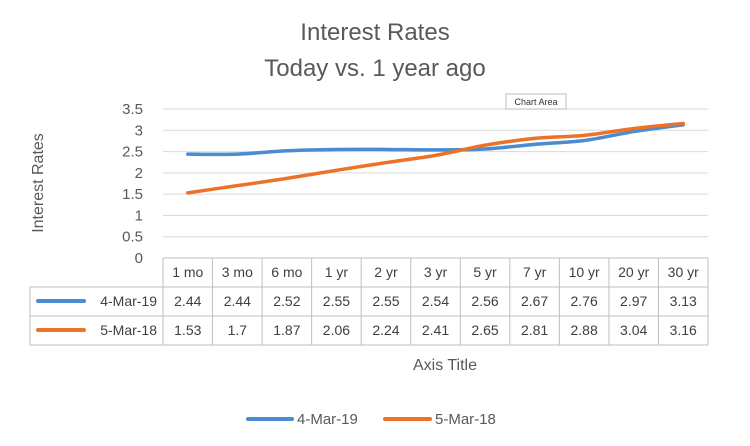  What do you see at coordinates (633, 301) in the screenshot?
I see `table-cell-value: 2.97` at bounding box center [633, 301].